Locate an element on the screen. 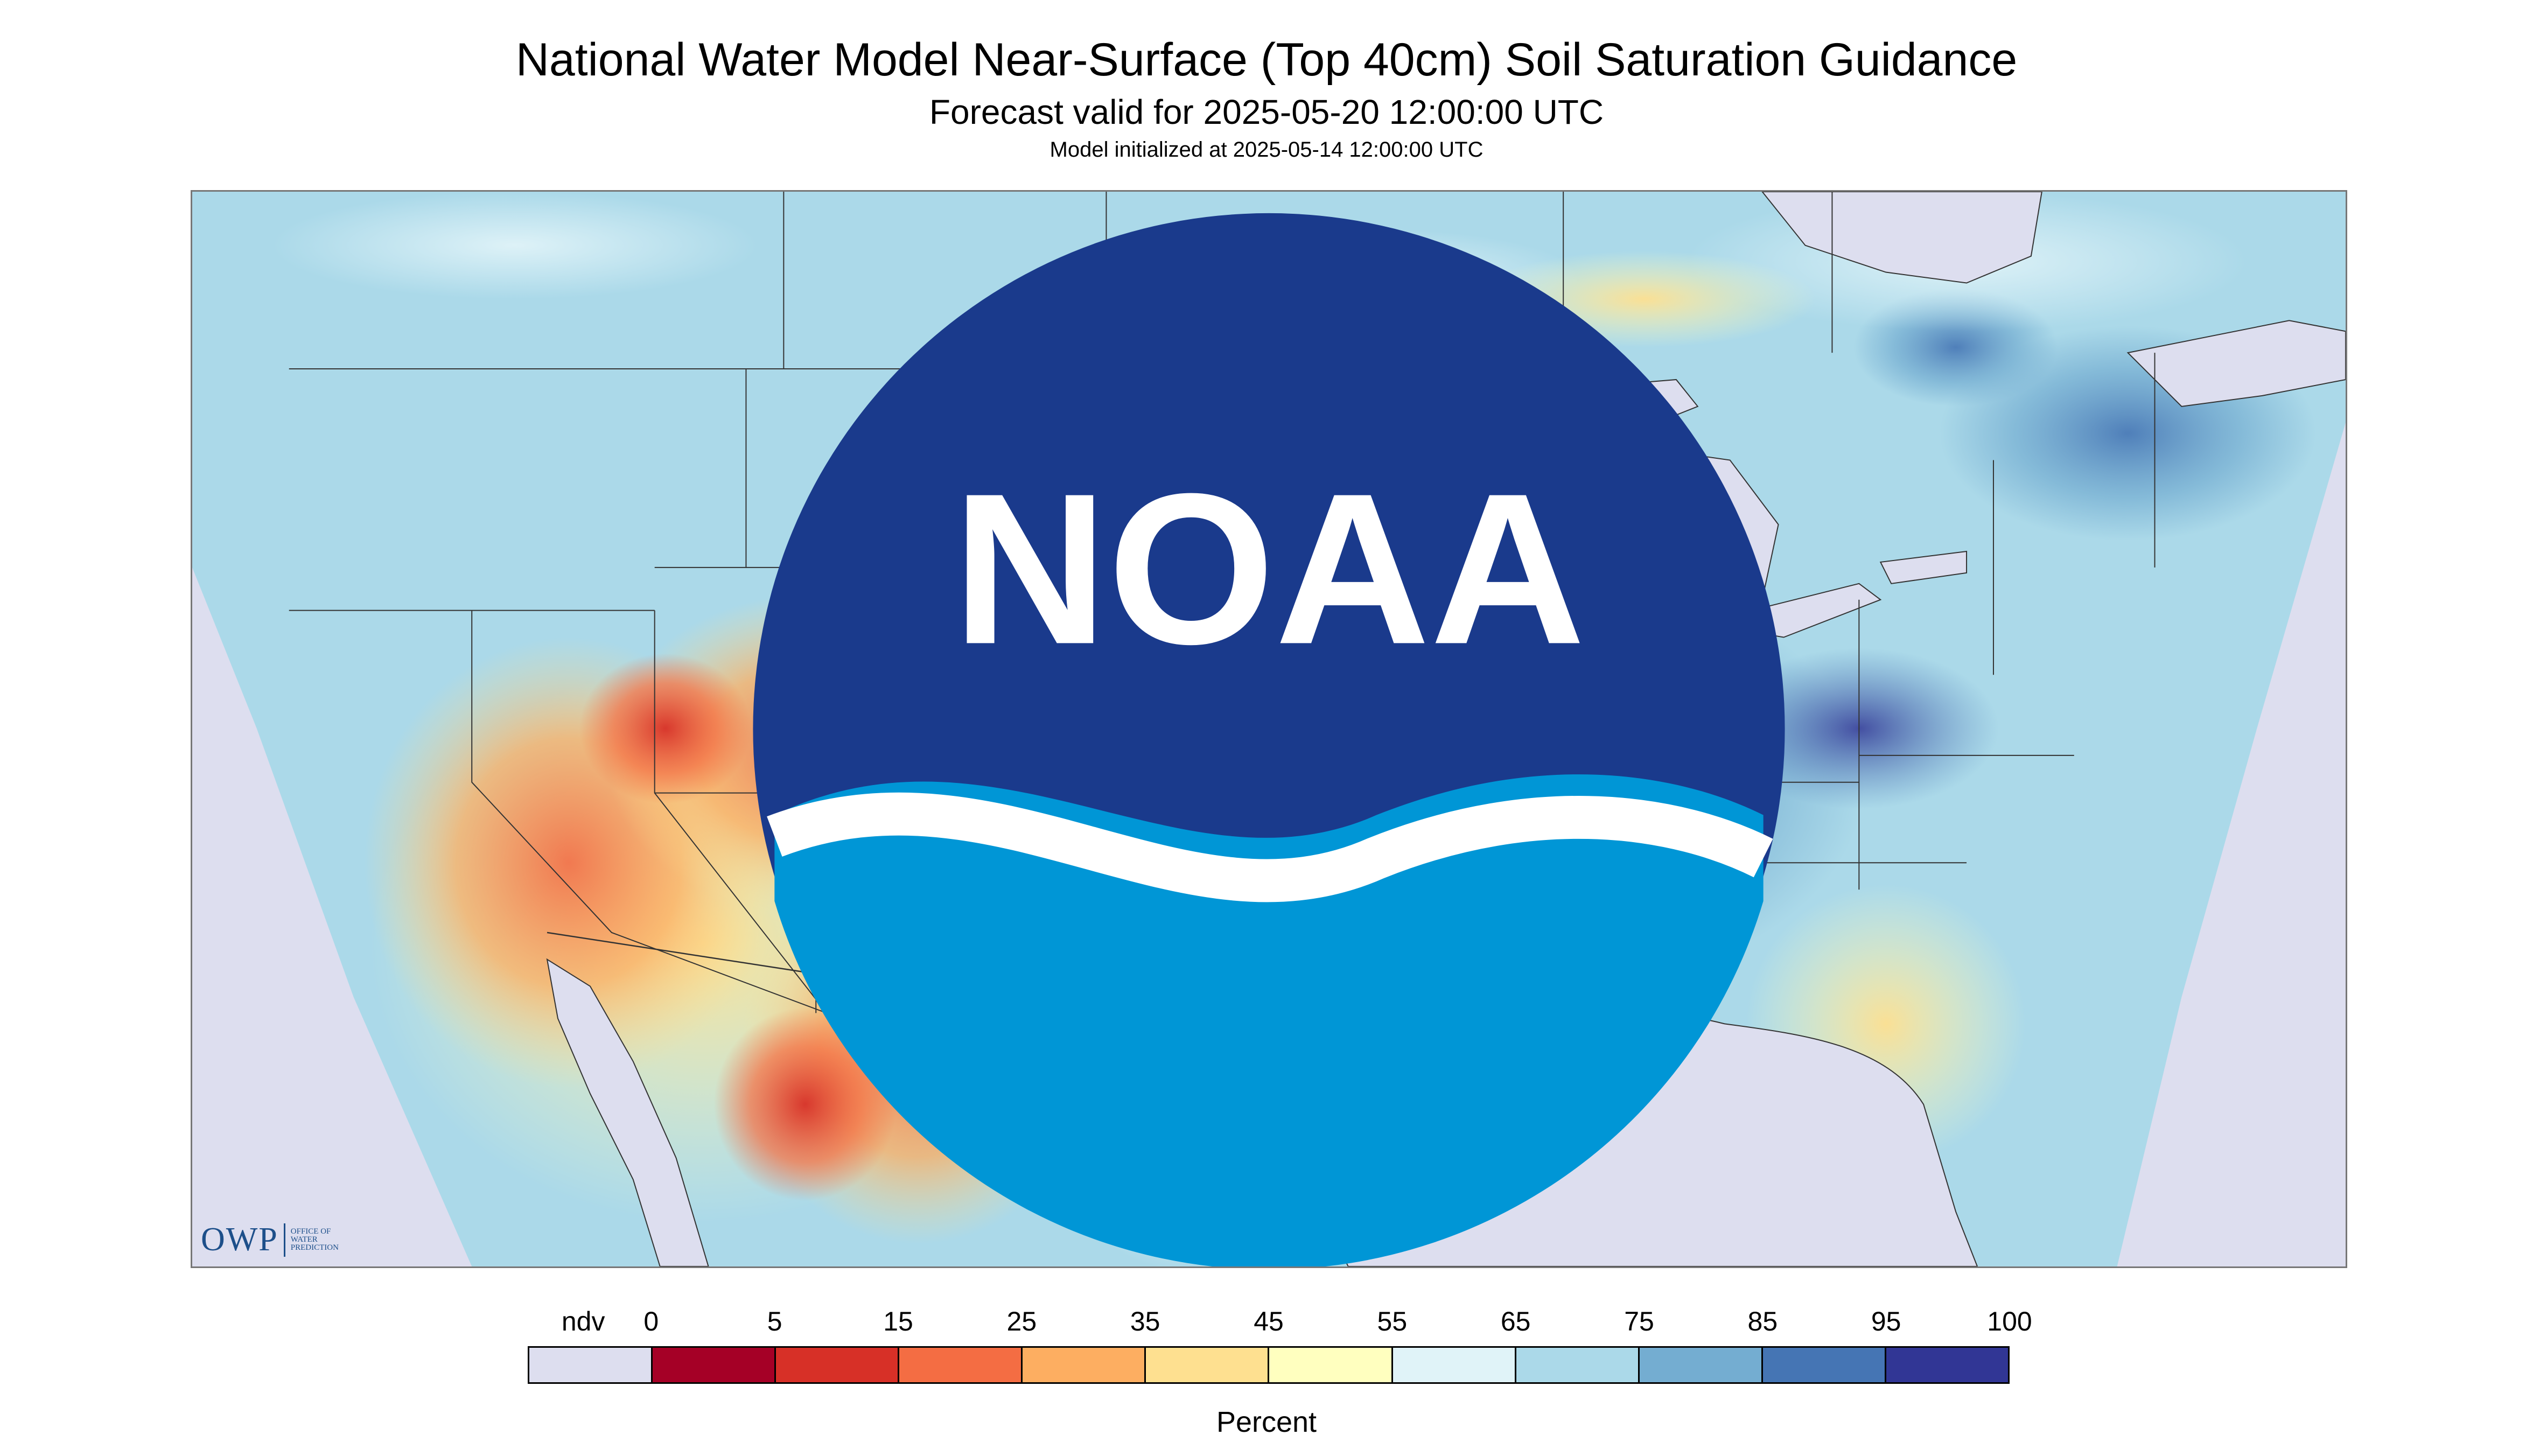 The image size is (2533, 1456). legend-tick-label: ndv is located at coordinates (583, 1321).